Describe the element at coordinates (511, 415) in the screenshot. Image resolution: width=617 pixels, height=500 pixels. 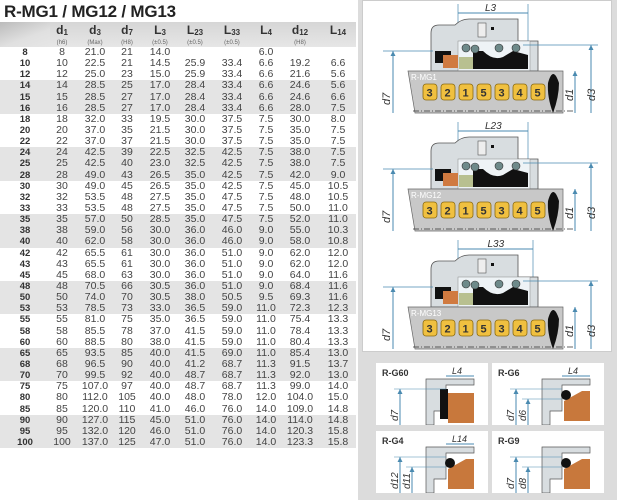
I see `dimension-label: d7` at that location.